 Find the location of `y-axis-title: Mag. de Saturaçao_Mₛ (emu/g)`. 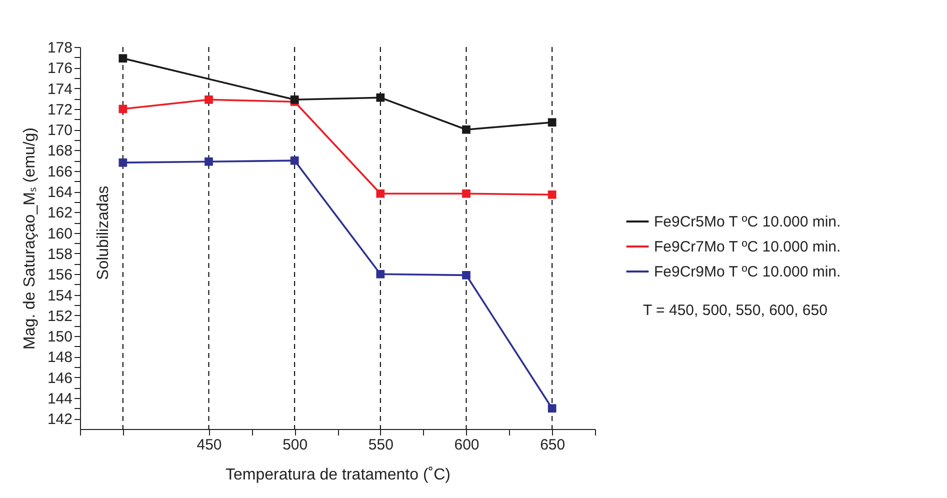

y-axis-title: Mag. de Saturaçao_Mₛ (emu/g) is located at coordinates (29, 239).